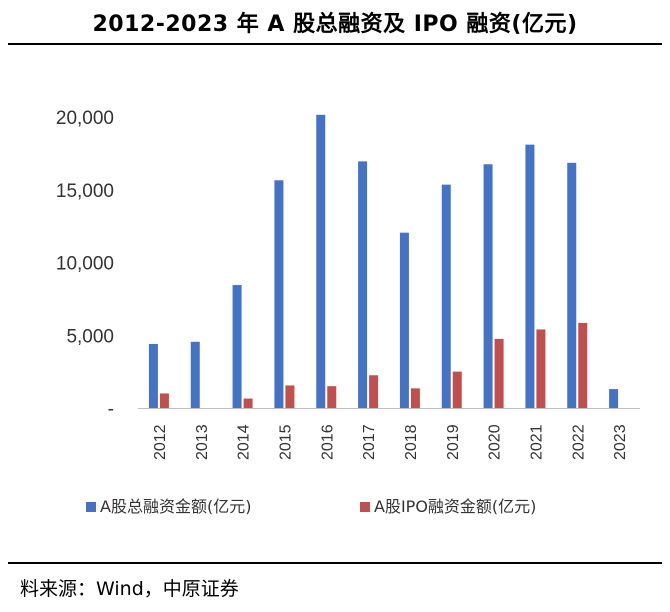 This screenshot has width=670, height=612. I want to click on legend-label: A股IPO融资金额(亿元), so click(455, 506).